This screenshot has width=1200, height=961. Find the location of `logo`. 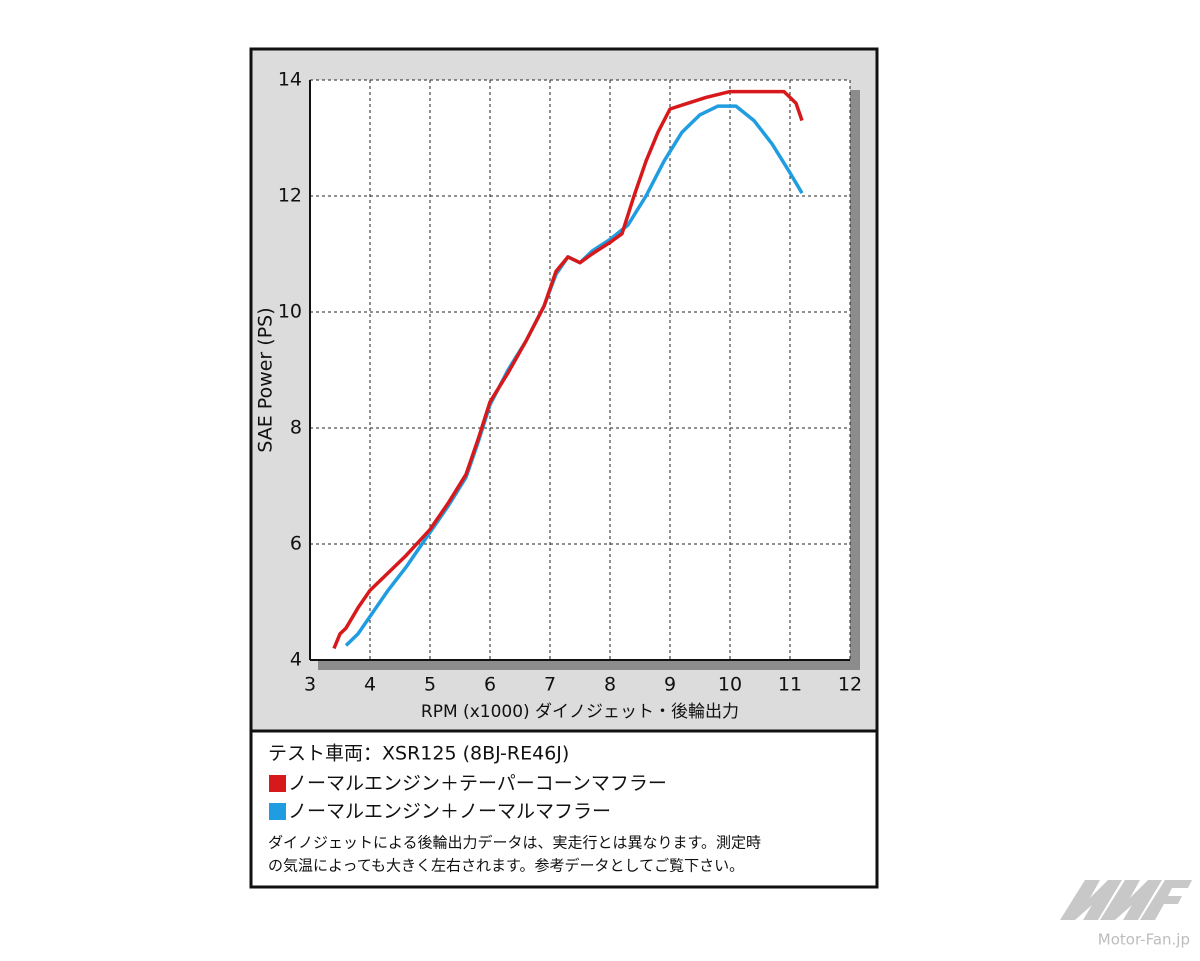

logo is located at coordinates (1126, 900).